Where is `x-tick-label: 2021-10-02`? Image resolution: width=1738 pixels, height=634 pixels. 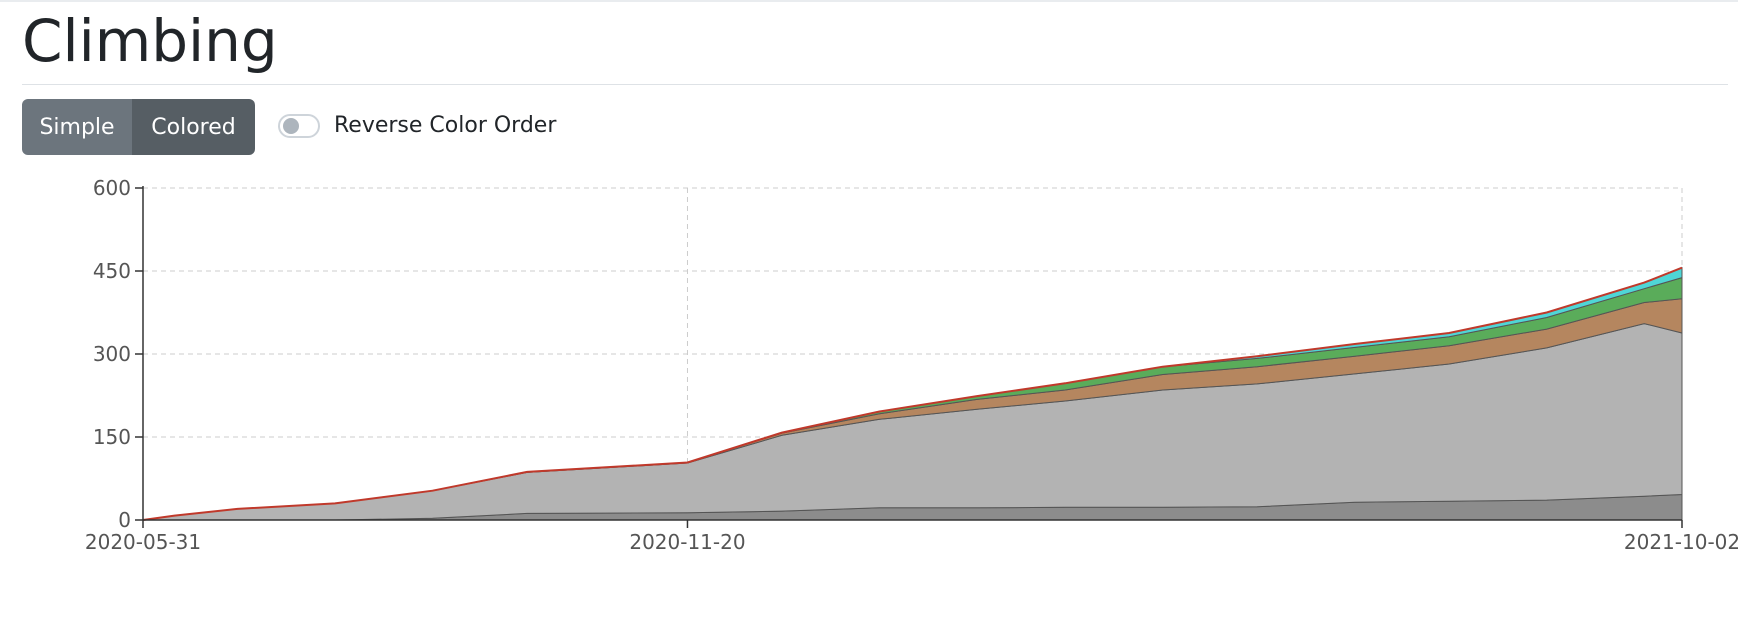
x-tick-label: 2021-10-02 is located at coordinates (1681, 542).